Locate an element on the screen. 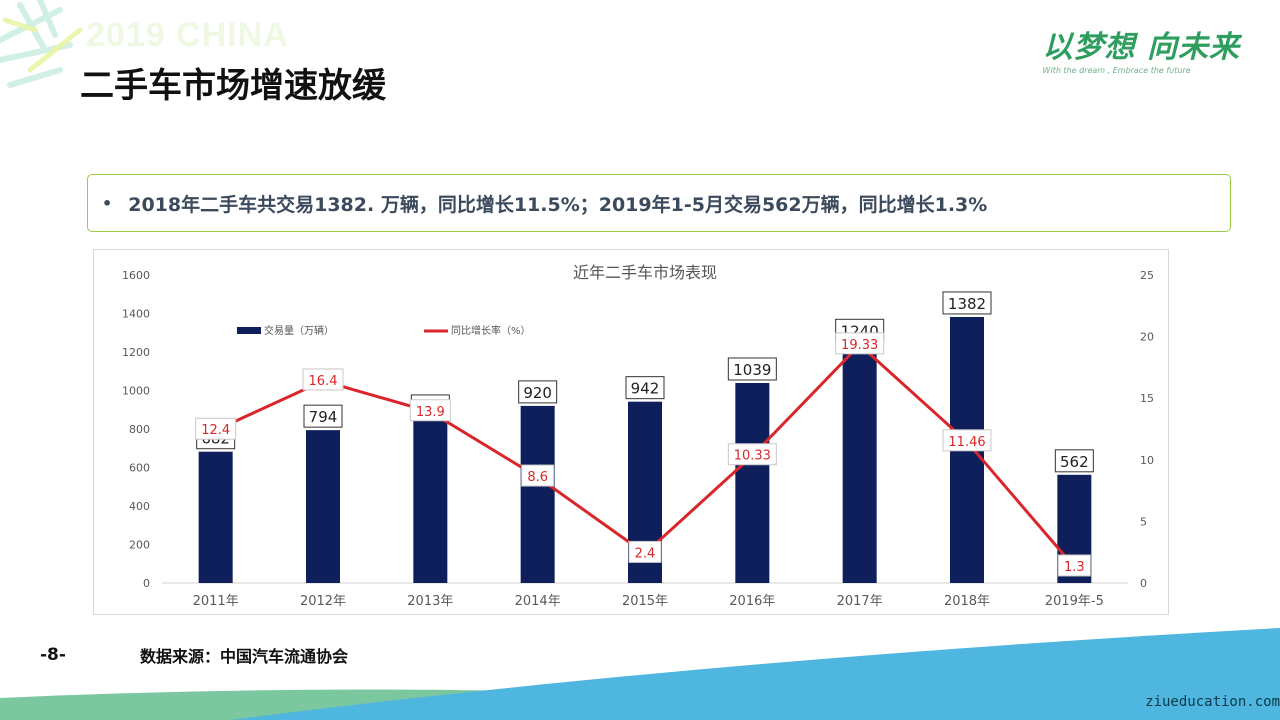 The width and height of the screenshot is (1280, 720). site-watermark: ziueducation.com is located at coordinates (1212, 702).